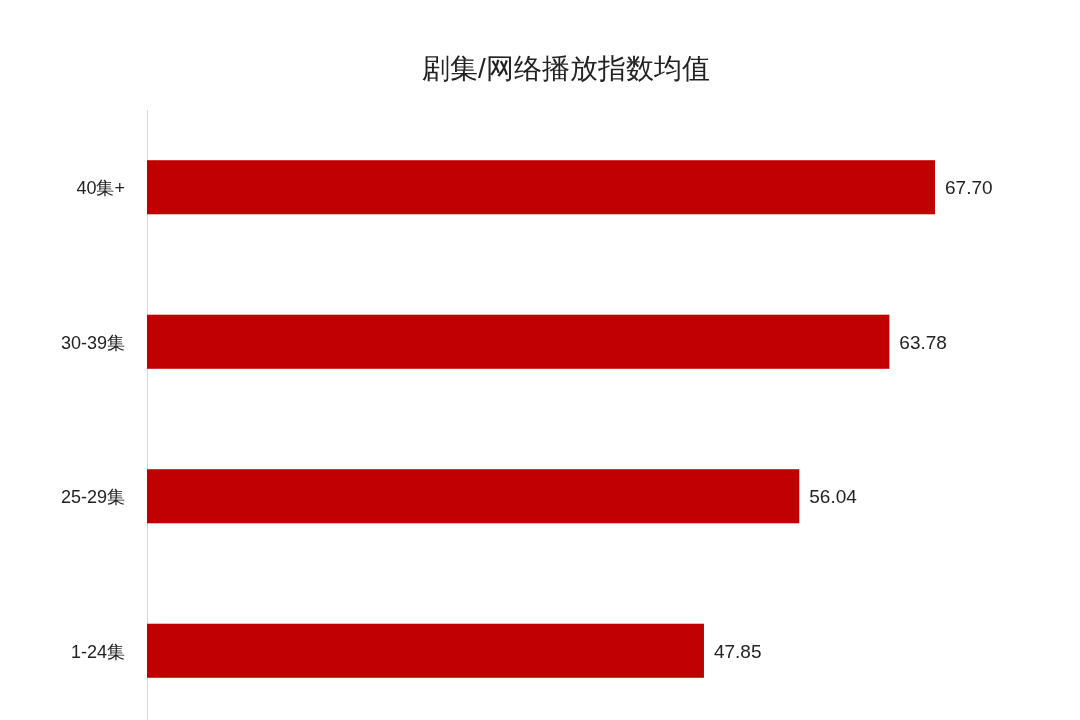 Image resolution: width=1080 pixels, height=720 pixels. I want to click on y-tick-label: 30-39集, so click(92, 342).